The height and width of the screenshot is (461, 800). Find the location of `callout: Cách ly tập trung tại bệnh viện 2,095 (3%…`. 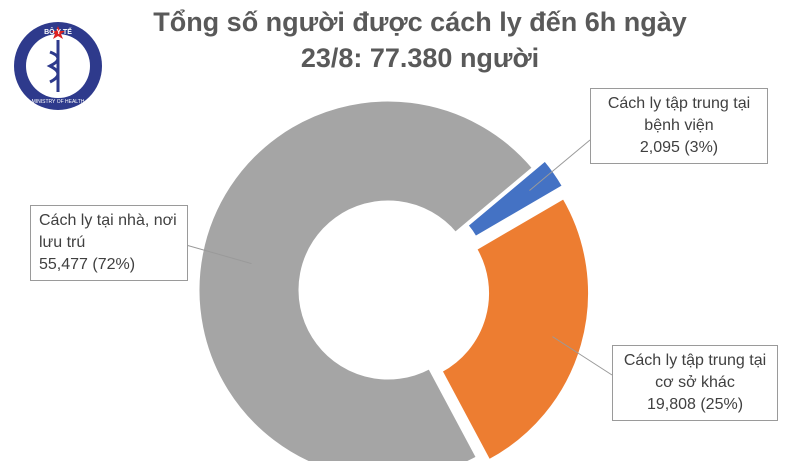

callout: Cách ly tập trung tại bệnh viện 2,095 (3%… is located at coordinates (679, 126).